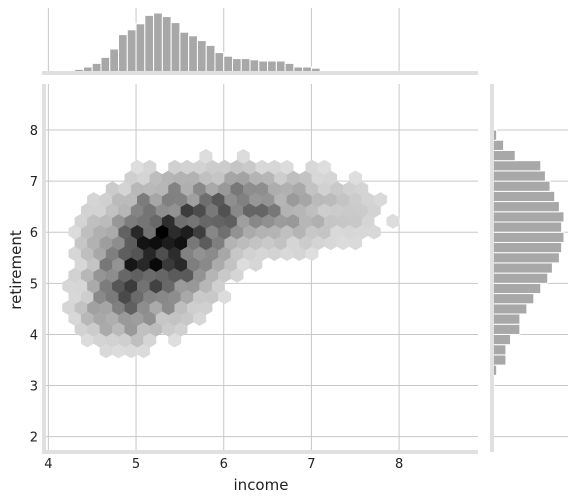  What do you see at coordinates (34, 182) in the screenshot?
I see `y-tick-label: 7` at bounding box center [34, 182].